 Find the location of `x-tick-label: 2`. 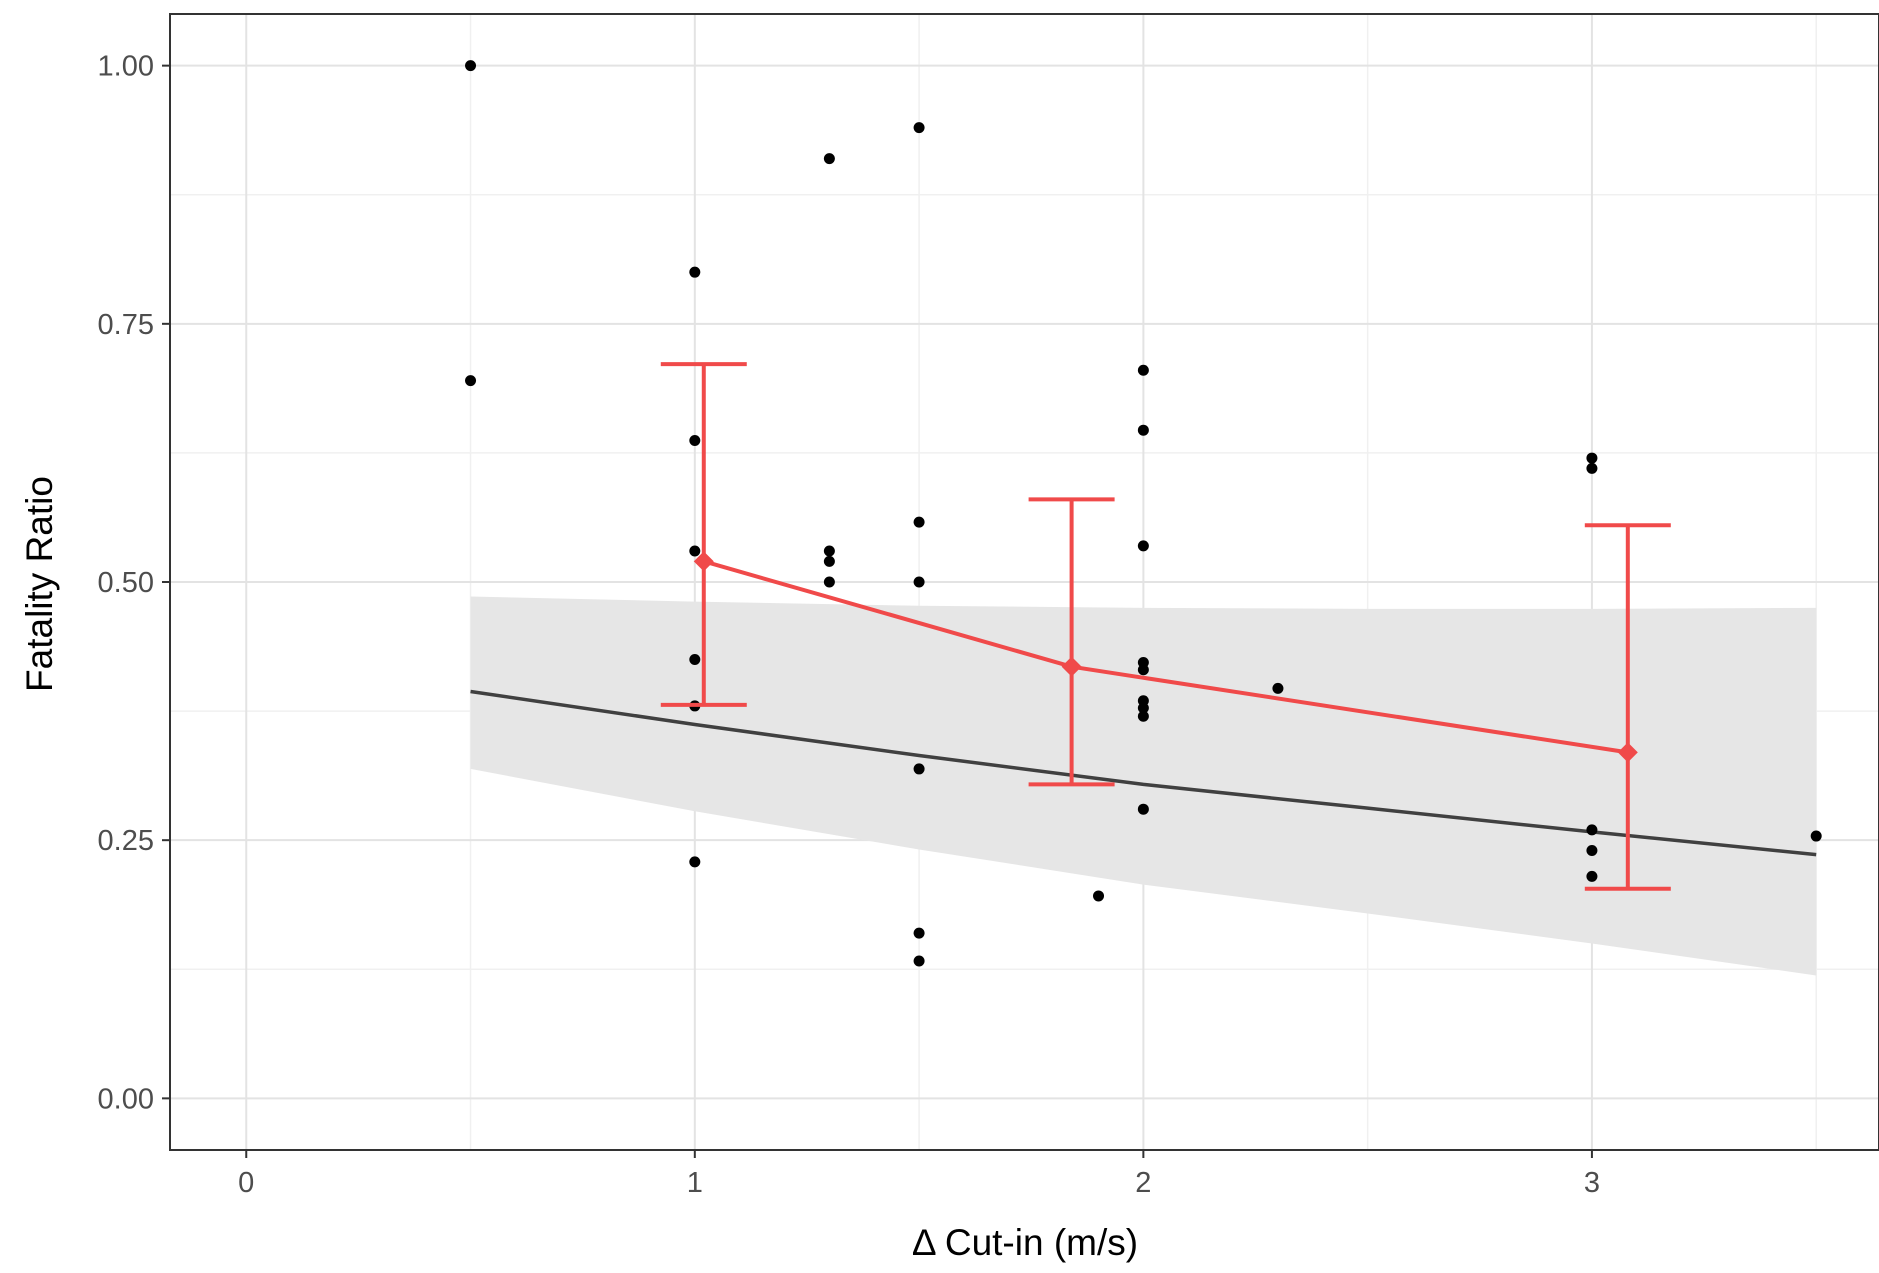

x-tick-label: 2 is located at coordinates (1143, 1183).